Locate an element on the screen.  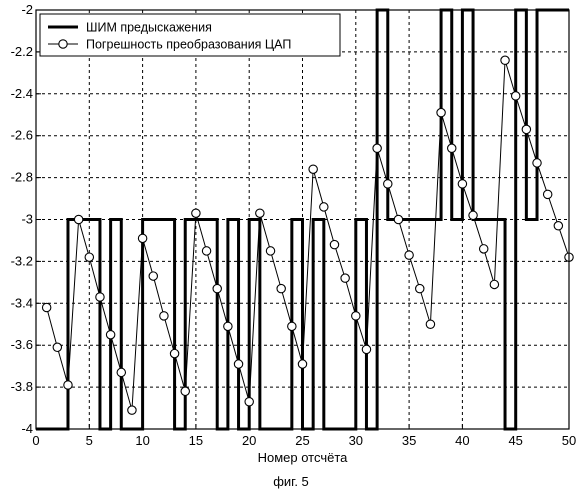
y-tick-label: -4 is located at coordinates (27, 428).